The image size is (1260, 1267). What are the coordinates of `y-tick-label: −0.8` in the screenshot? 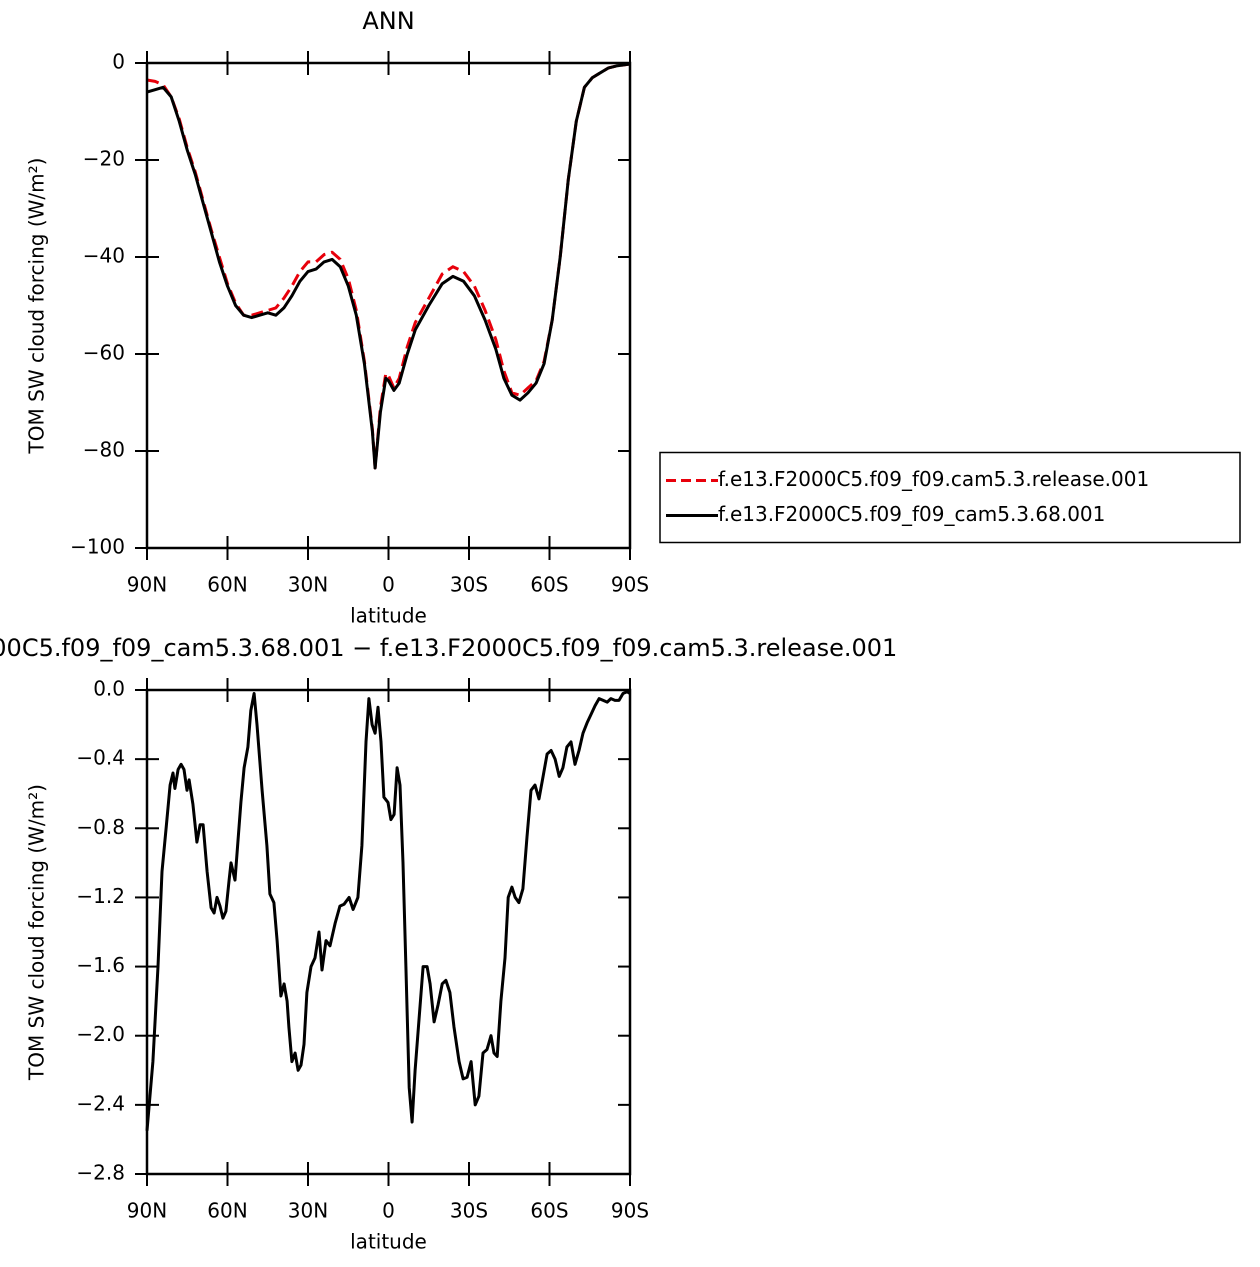 It's located at (100, 827).